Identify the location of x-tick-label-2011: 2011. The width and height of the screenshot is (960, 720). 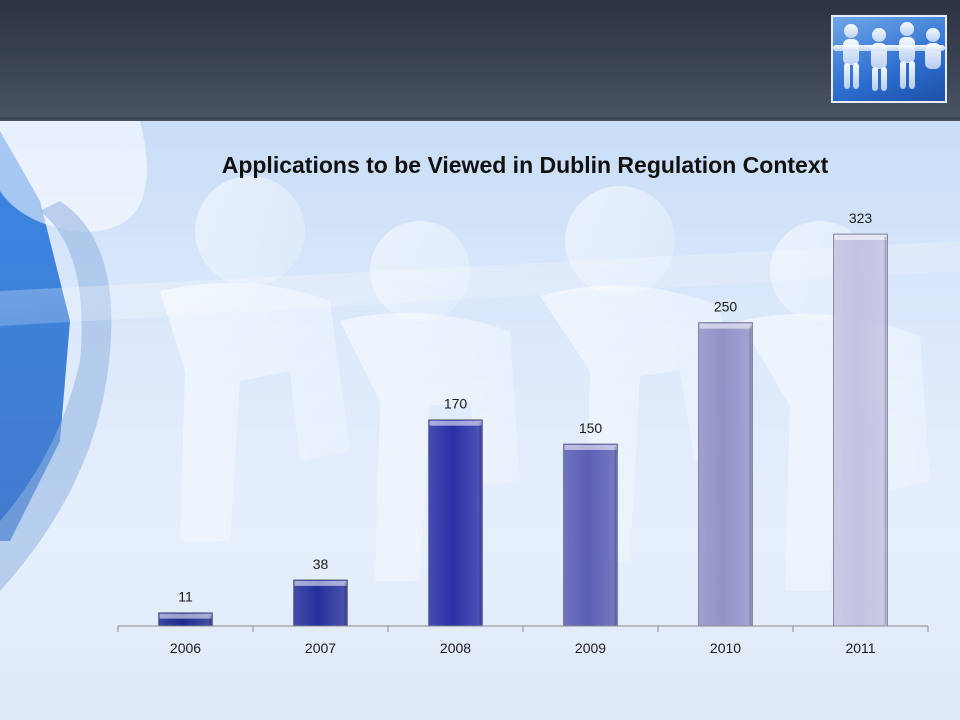
(860, 648).